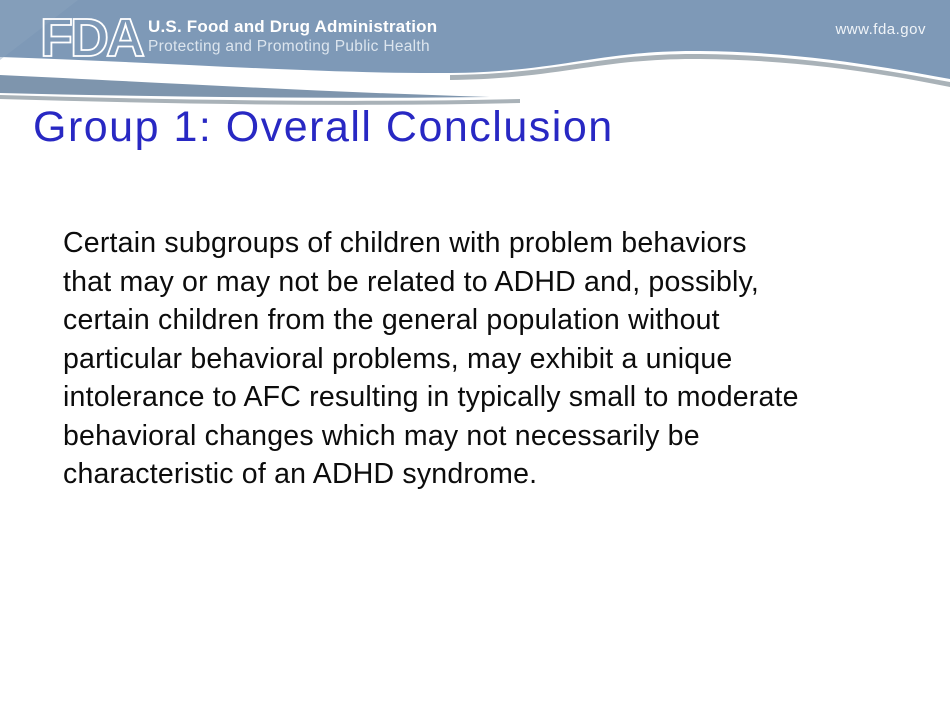 This screenshot has width=950, height=713. What do you see at coordinates (300, 474) in the screenshot?
I see `body-line: characteristic of an ADHD syndrome.` at bounding box center [300, 474].